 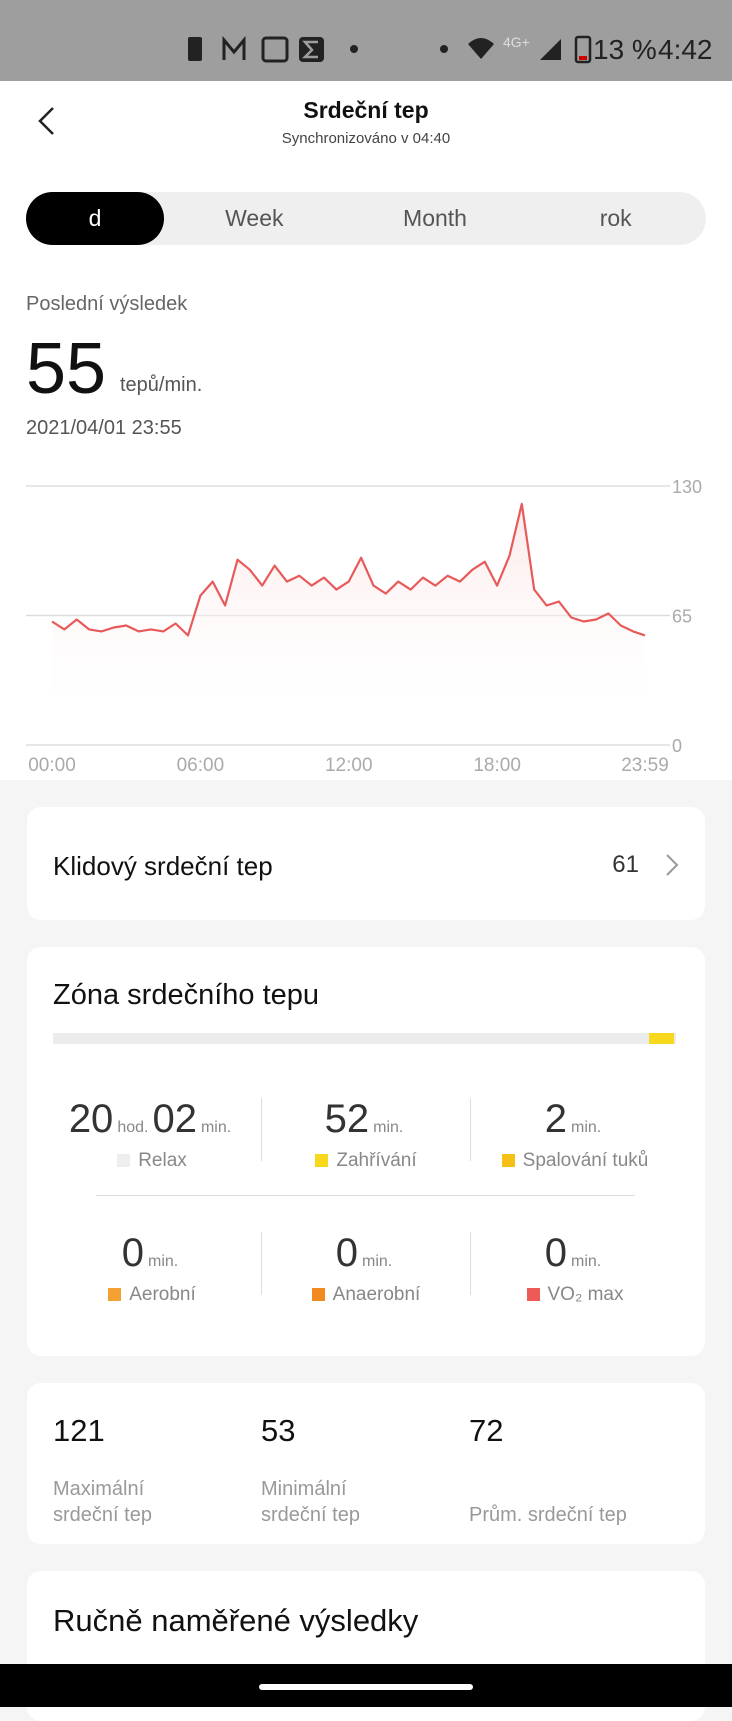 What do you see at coordinates (161, 385) in the screenshot?
I see `latest-unit: tepů/min.` at bounding box center [161, 385].